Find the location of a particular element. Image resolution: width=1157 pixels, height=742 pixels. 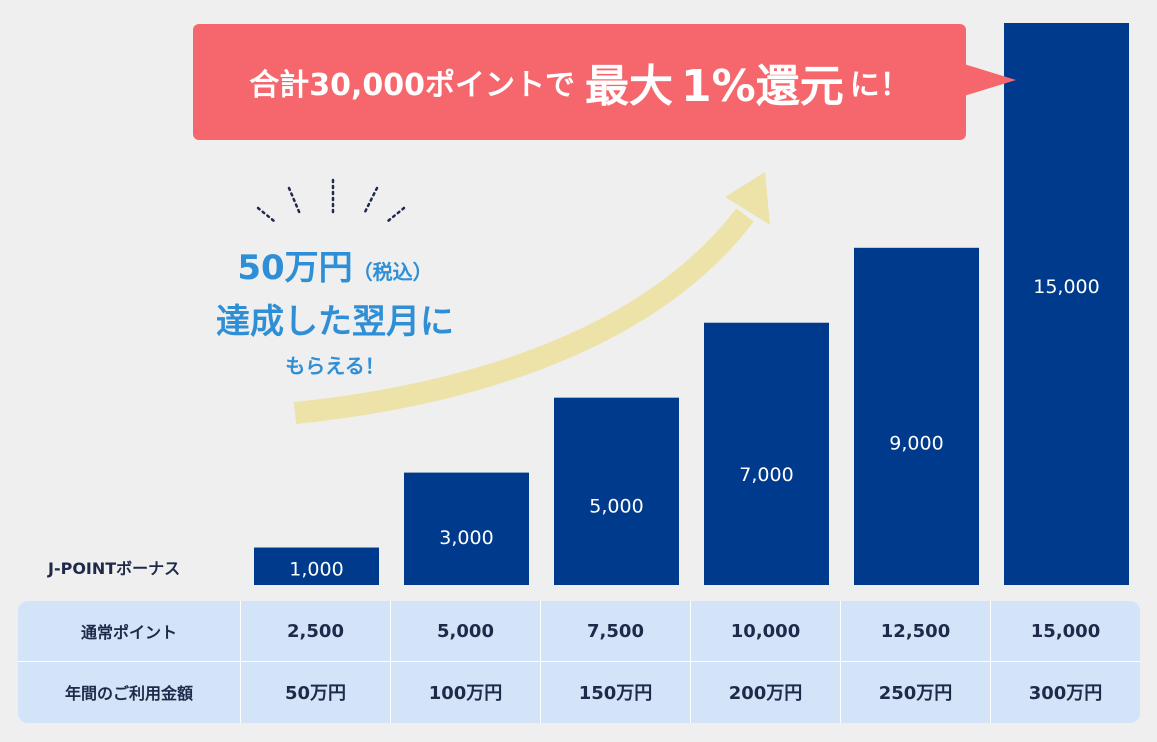

row-header-annual-spend: 年間のご利用金額 is located at coordinates (128, 693).